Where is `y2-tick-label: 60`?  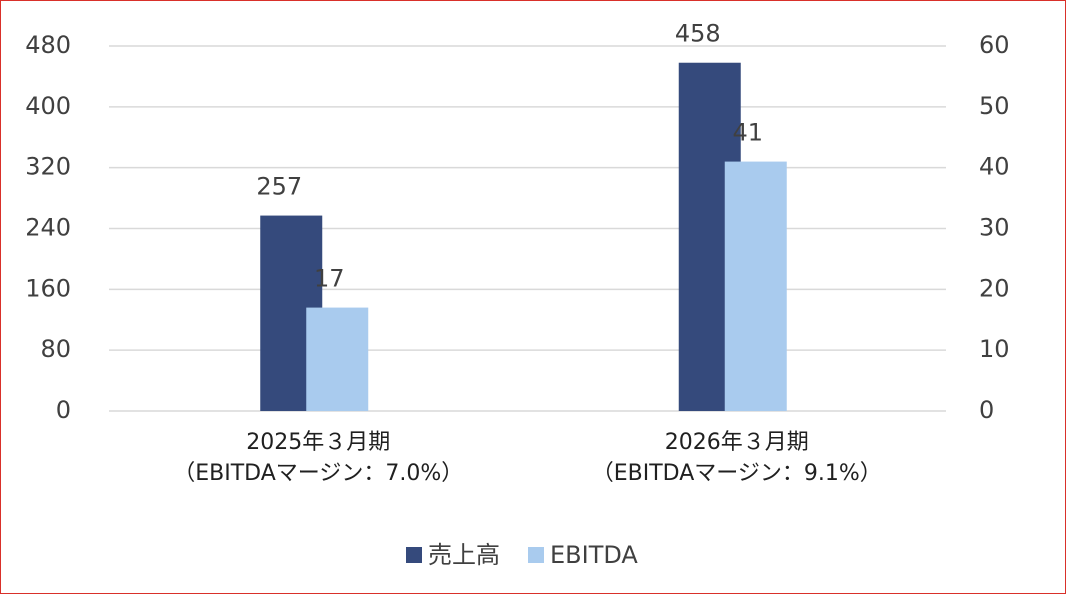 y2-tick-label: 60 is located at coordinates (994, 45).